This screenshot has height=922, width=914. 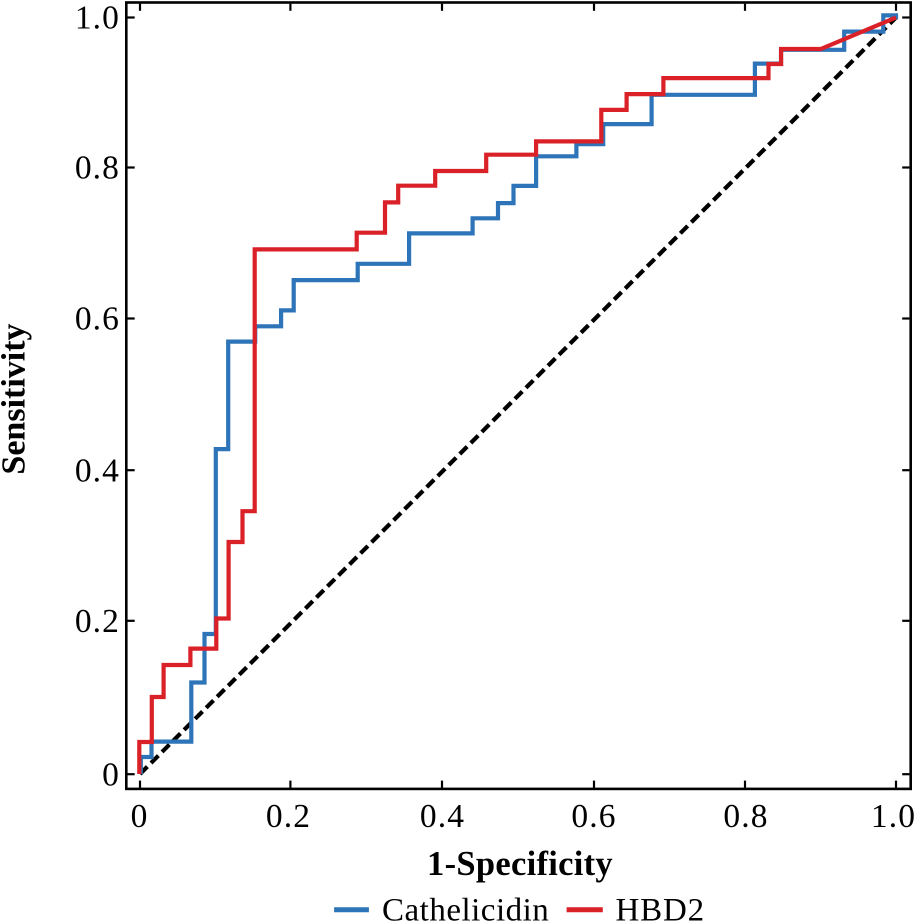 What do you see at coordinates (520, 864) in the screenshot?
I see `svg-text: 1-Specificity` at bounding box center [520, 864].